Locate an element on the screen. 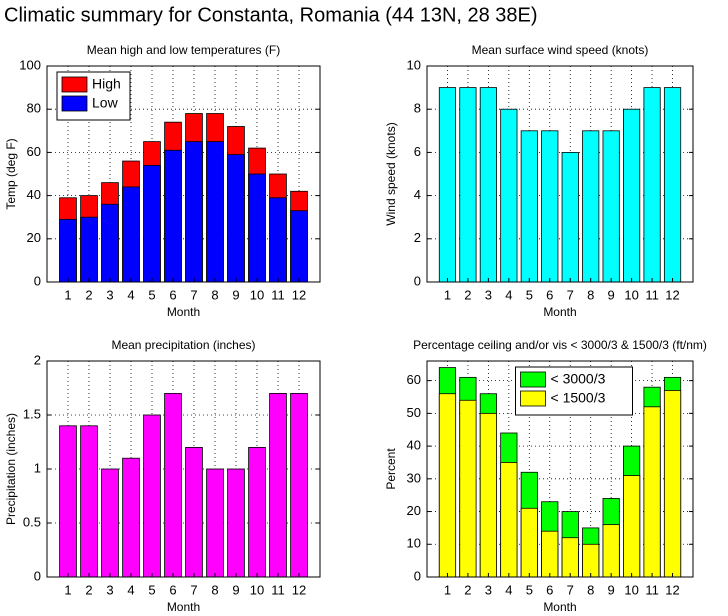  y-tick-label: 1.5 is located at coordinates (32, 413).